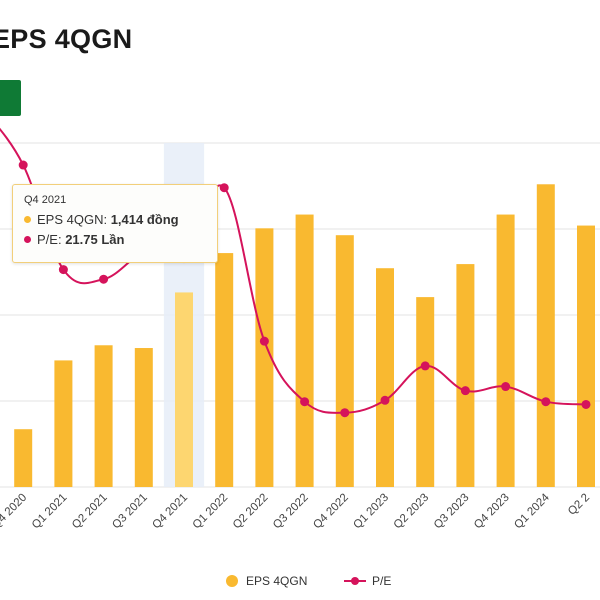 The height and width of the screenshot is (600, 600). I want to click on tooltip-eps-row: EPS 4QGN: 1,414 đồng, so click(120, 219).